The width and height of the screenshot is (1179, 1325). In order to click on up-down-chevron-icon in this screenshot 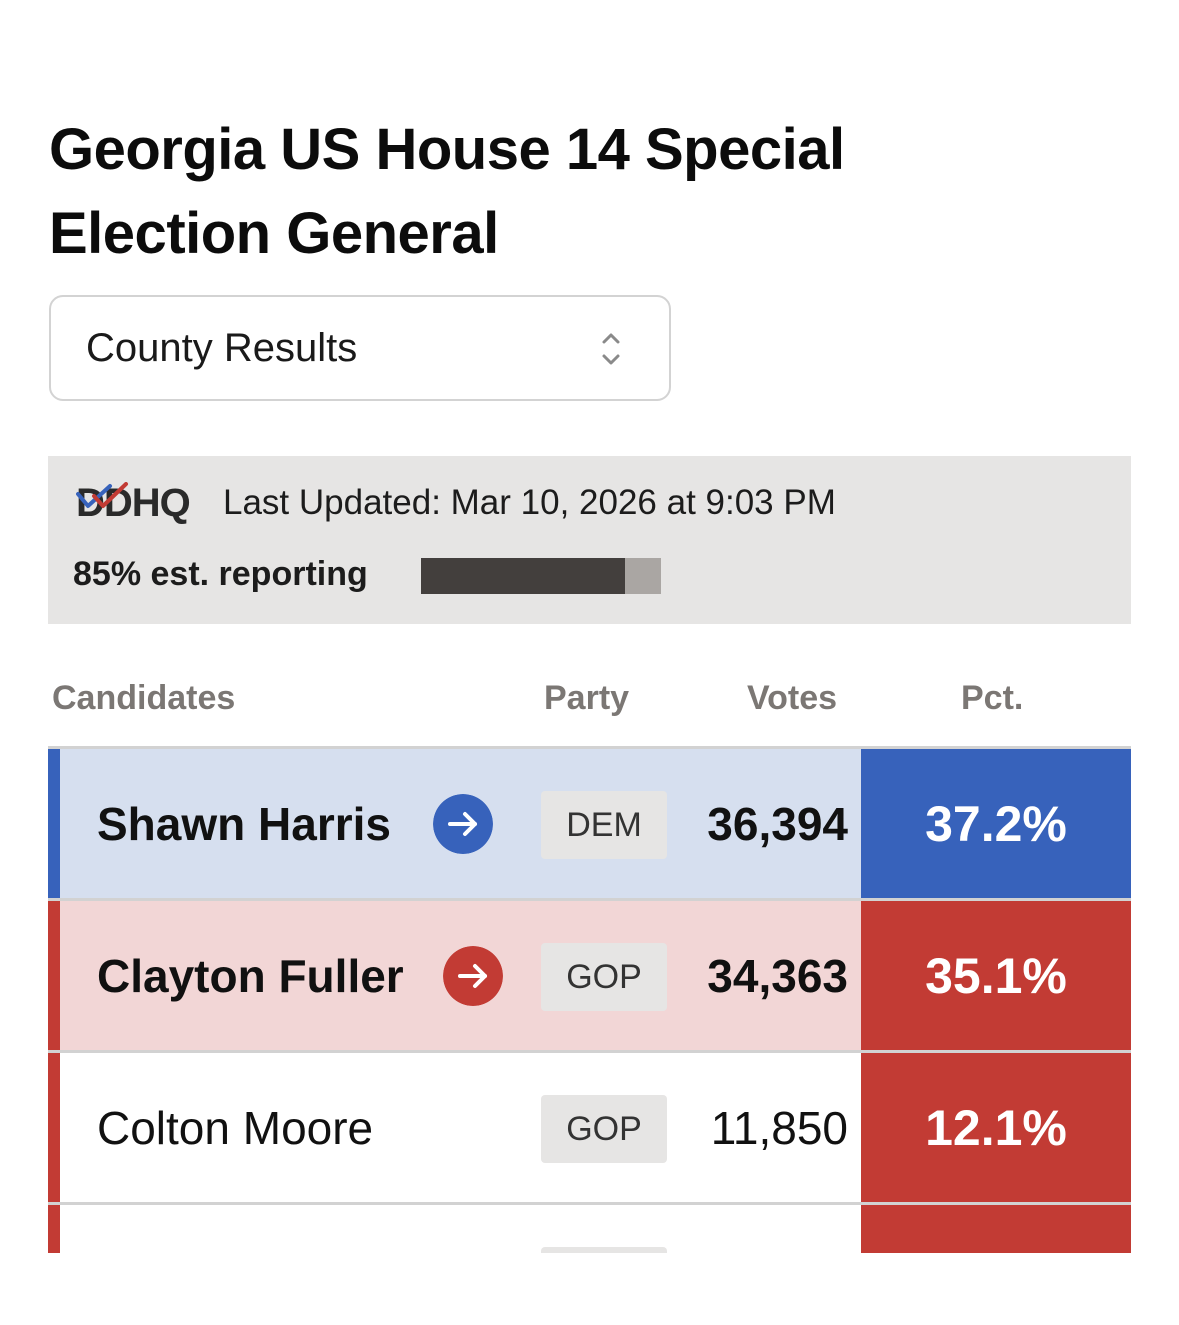, I will do `click(611, 349)`.